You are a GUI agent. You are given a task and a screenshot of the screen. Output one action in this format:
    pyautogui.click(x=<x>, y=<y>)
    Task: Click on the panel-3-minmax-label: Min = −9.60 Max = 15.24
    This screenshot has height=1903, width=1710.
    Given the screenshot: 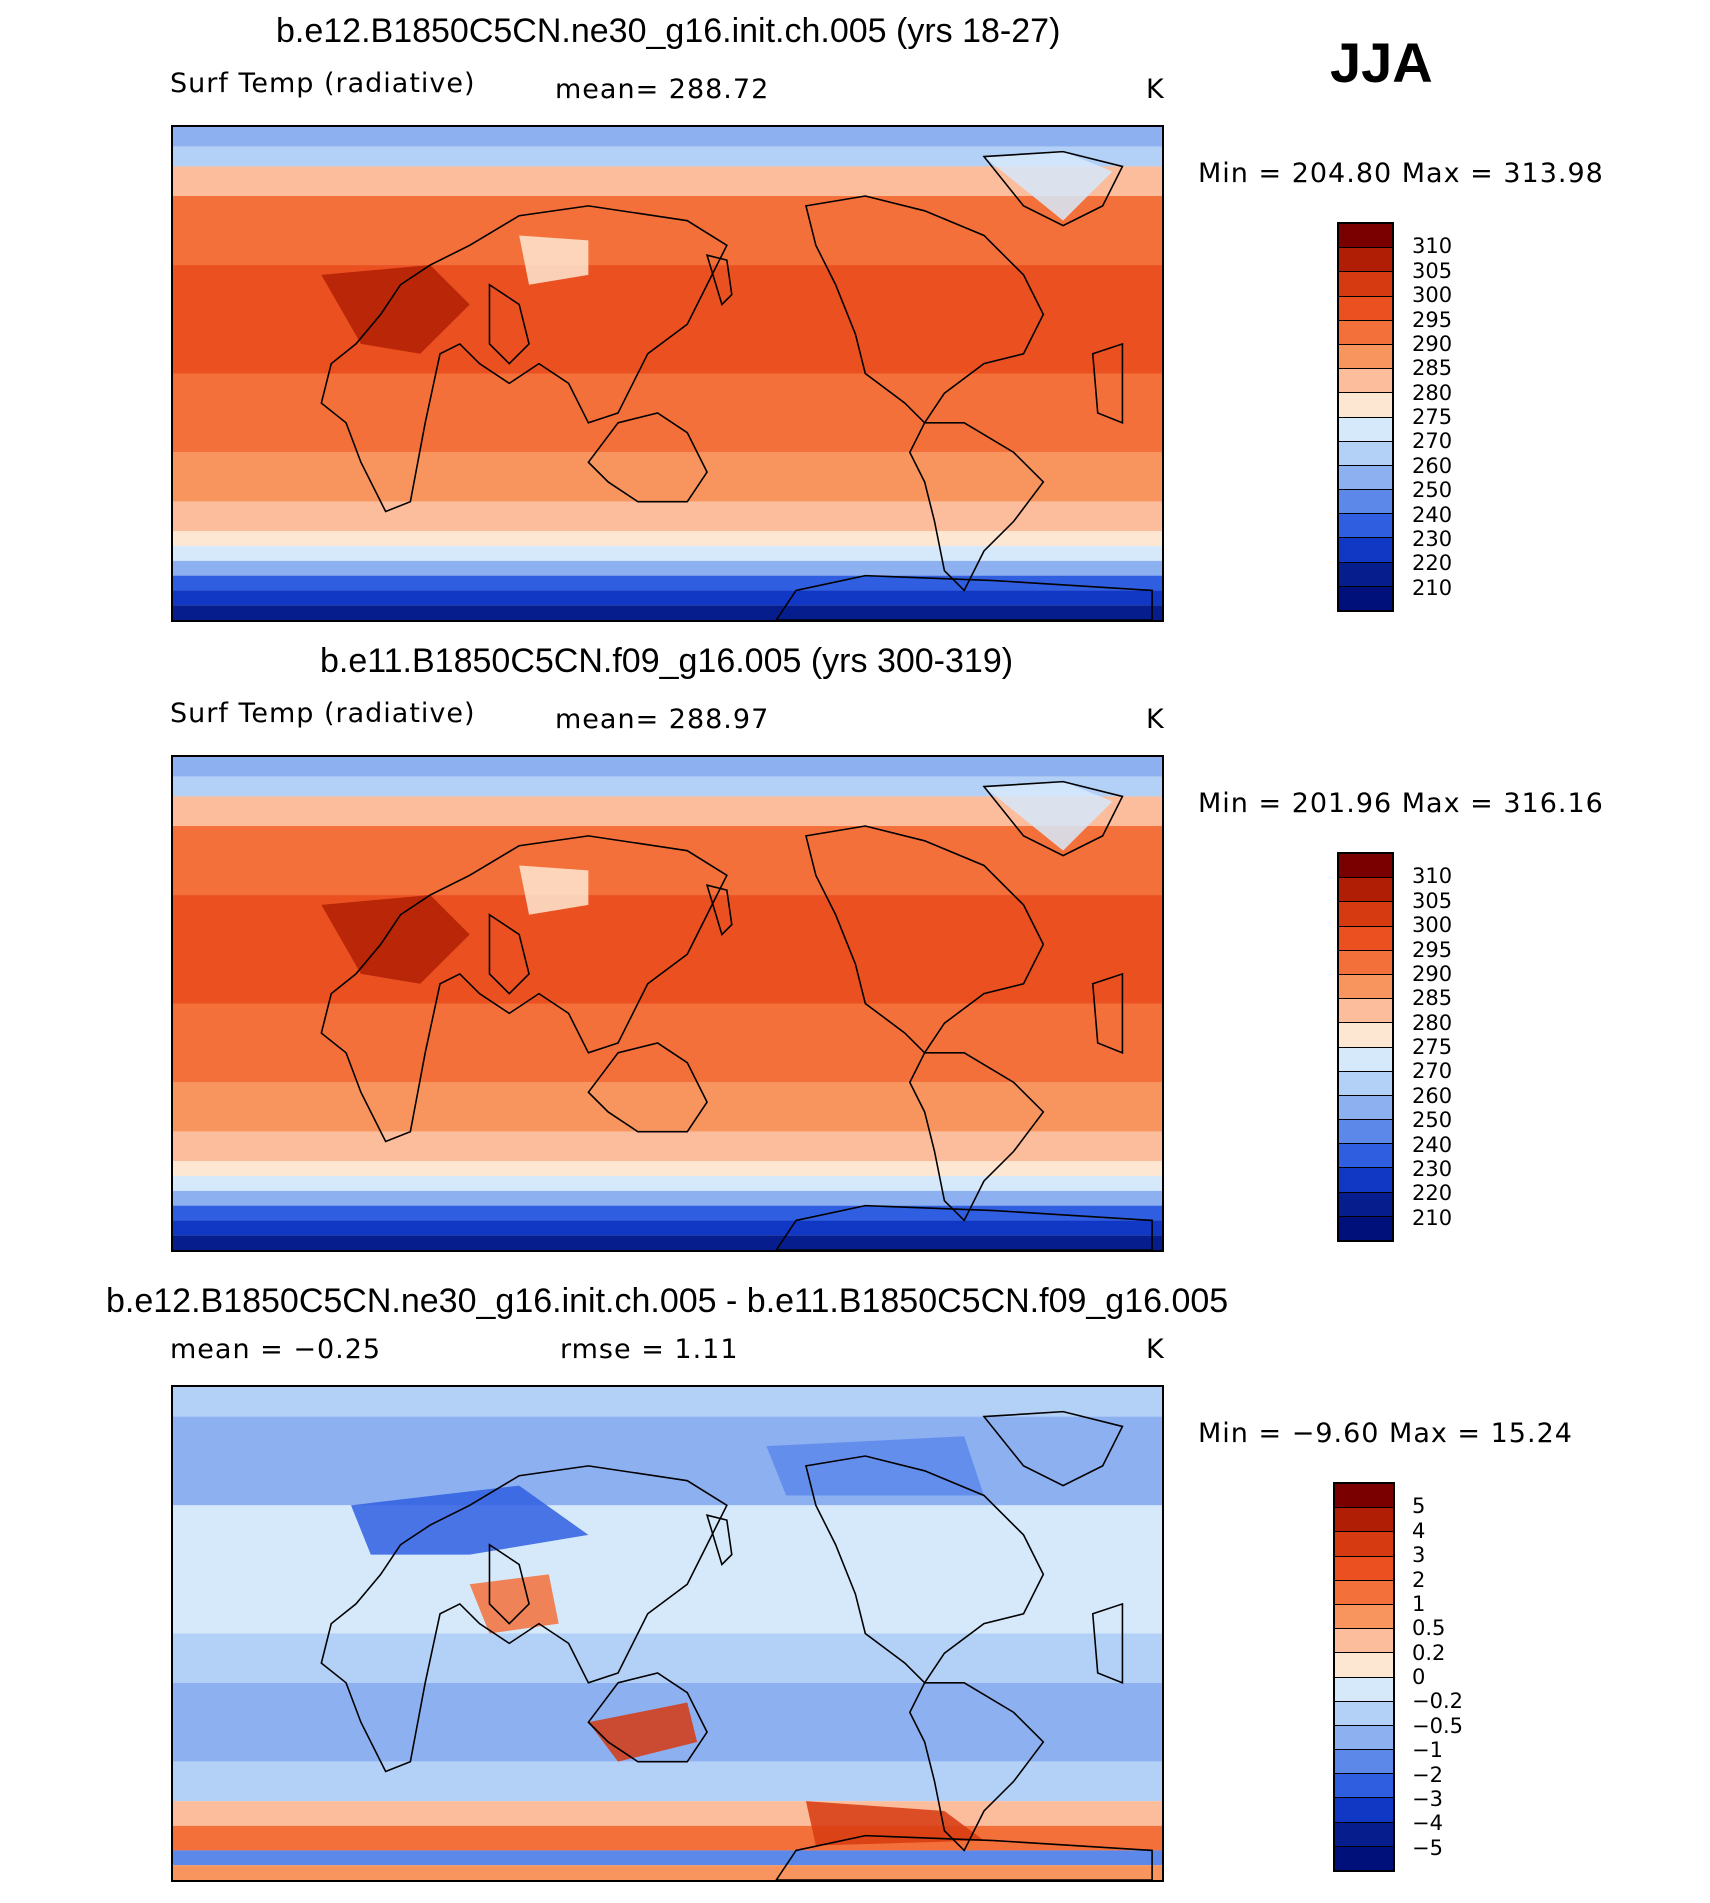 What is the action you would take?
    pyautogui.click(x=1385, y=1433)
    